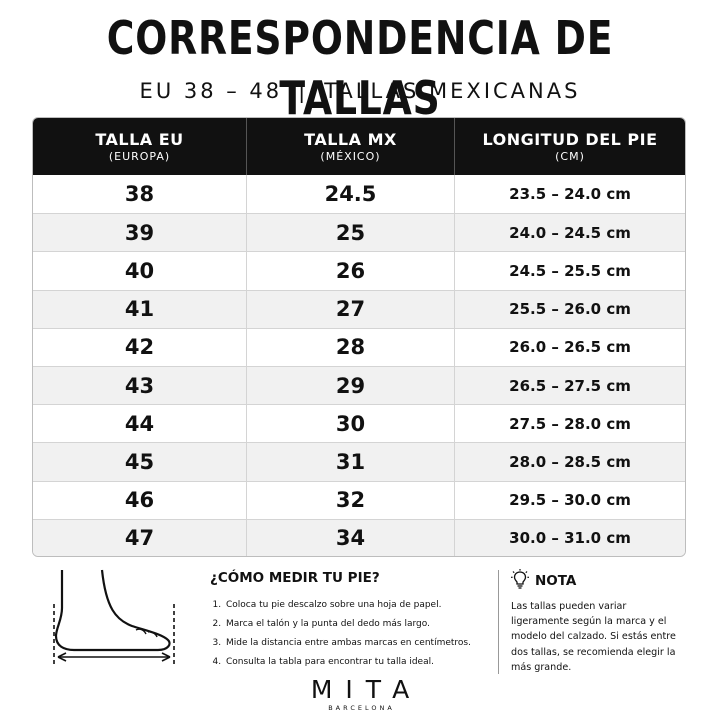 This screenshot has width=720, height=720. What do you see at coordinates (570, 461) in the screenshot?
I see `cell-foot-length: 28.0 – 28.5 cm` at bounding box center [570, 461].